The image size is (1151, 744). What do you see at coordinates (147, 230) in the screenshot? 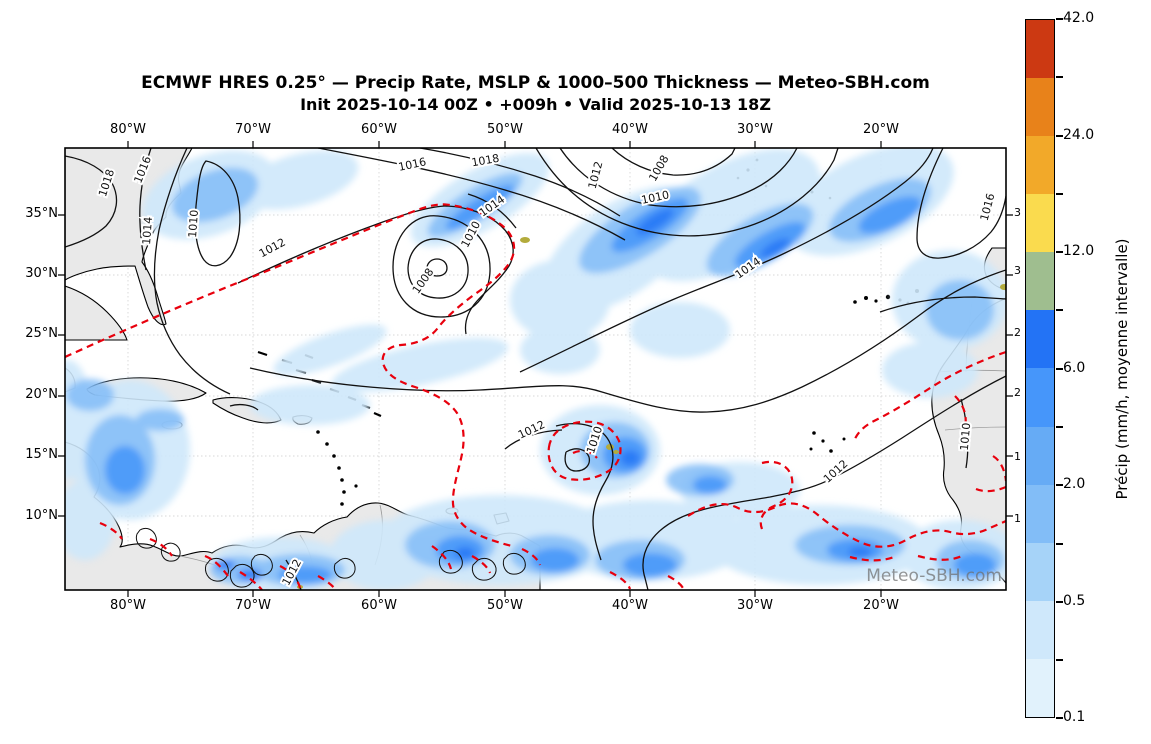
I see `contour-label: 1014` at bounding box center [147, 230].